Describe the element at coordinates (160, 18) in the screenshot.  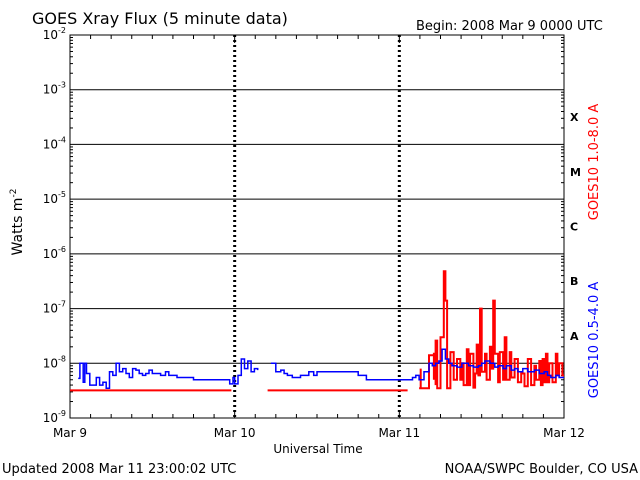
I see `chart-title: GOES Xray Flux (5 minute data)` at that location.